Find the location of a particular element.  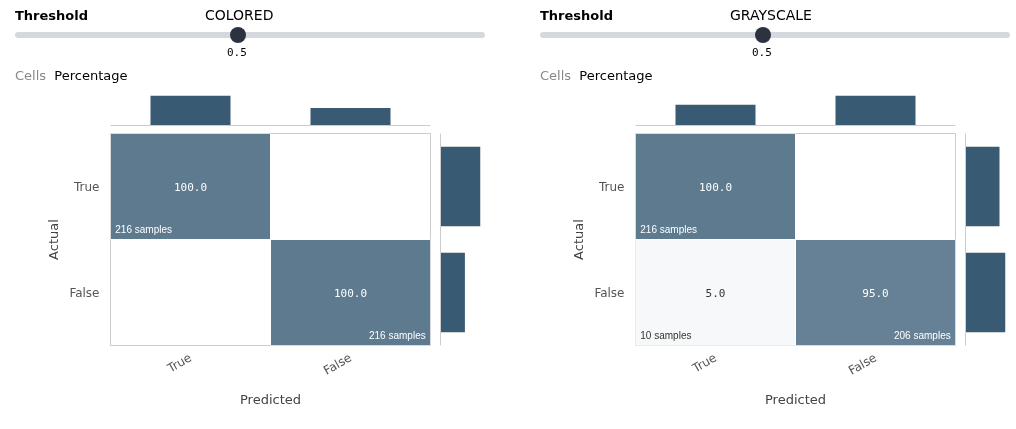

chart-title: GRAYSCALE is located at coordinates (771, 15).